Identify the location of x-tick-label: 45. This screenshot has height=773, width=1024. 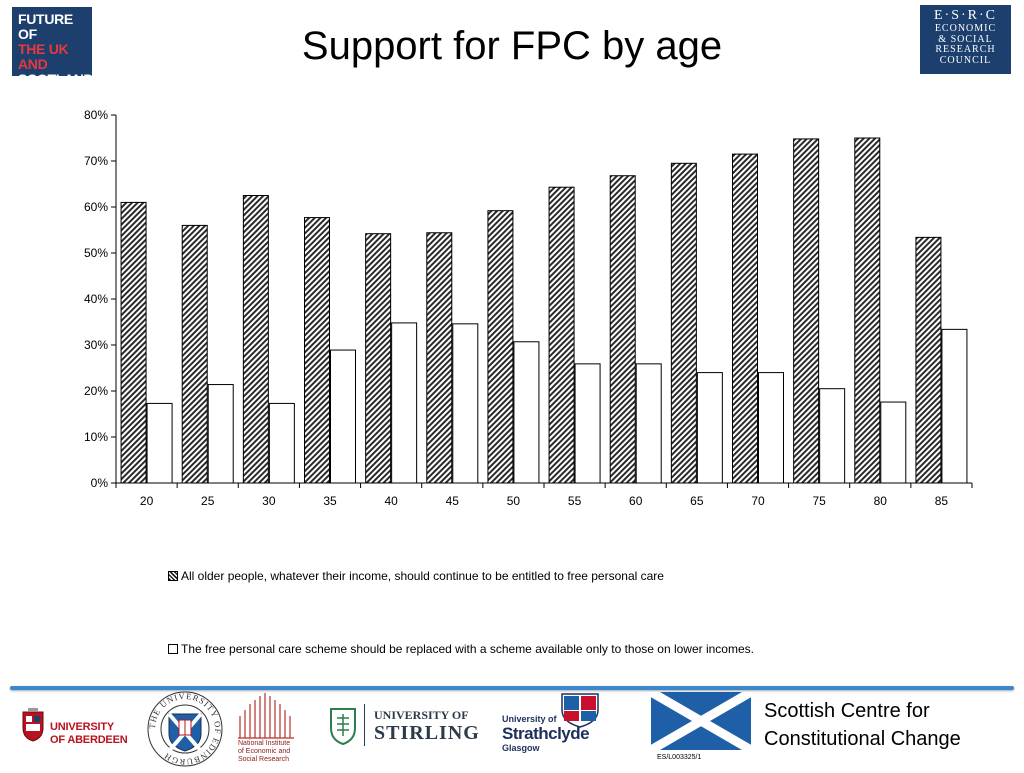
(453, 501).